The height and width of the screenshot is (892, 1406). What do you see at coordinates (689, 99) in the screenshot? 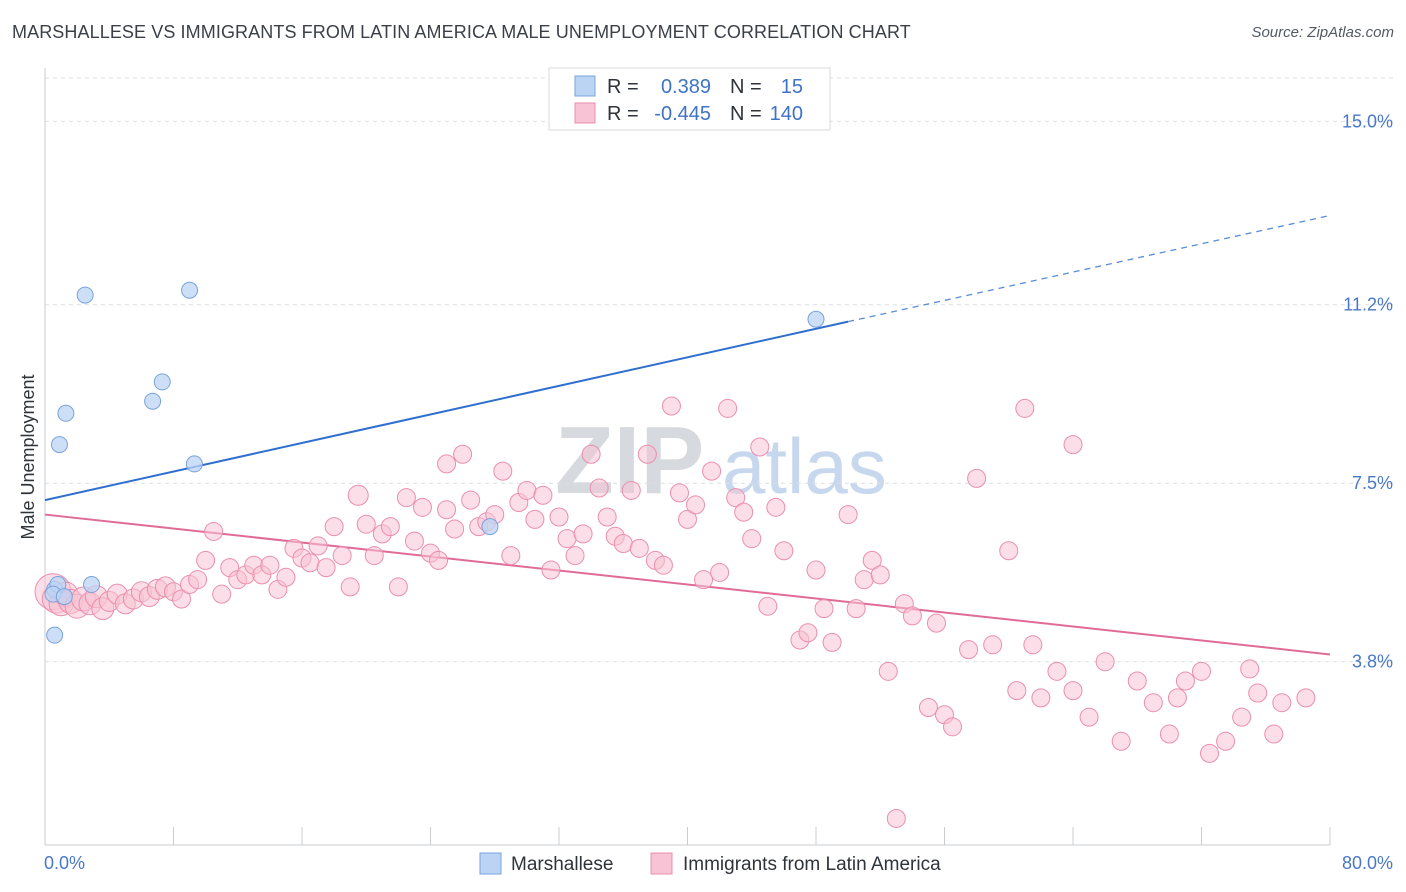
I see `legend-top: R = 0.389 N = 15 R = -0.445 N = 140` at bounding box center [689, 99].